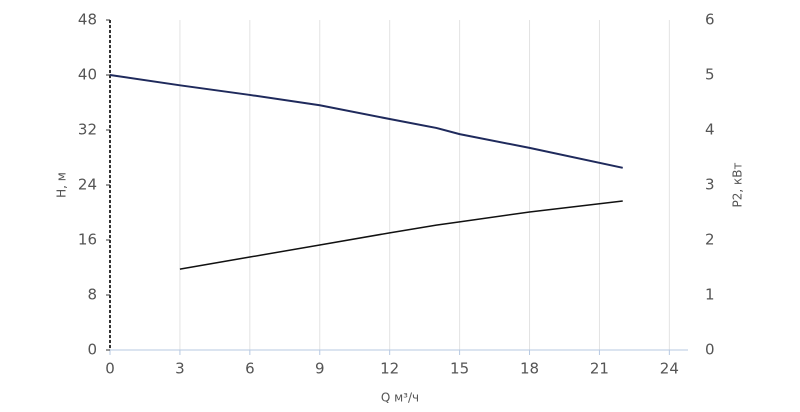  Describe the element at coordinates (738, 185) in the screenshot. I see `y2-axis-title: P2, кВт` at that location.